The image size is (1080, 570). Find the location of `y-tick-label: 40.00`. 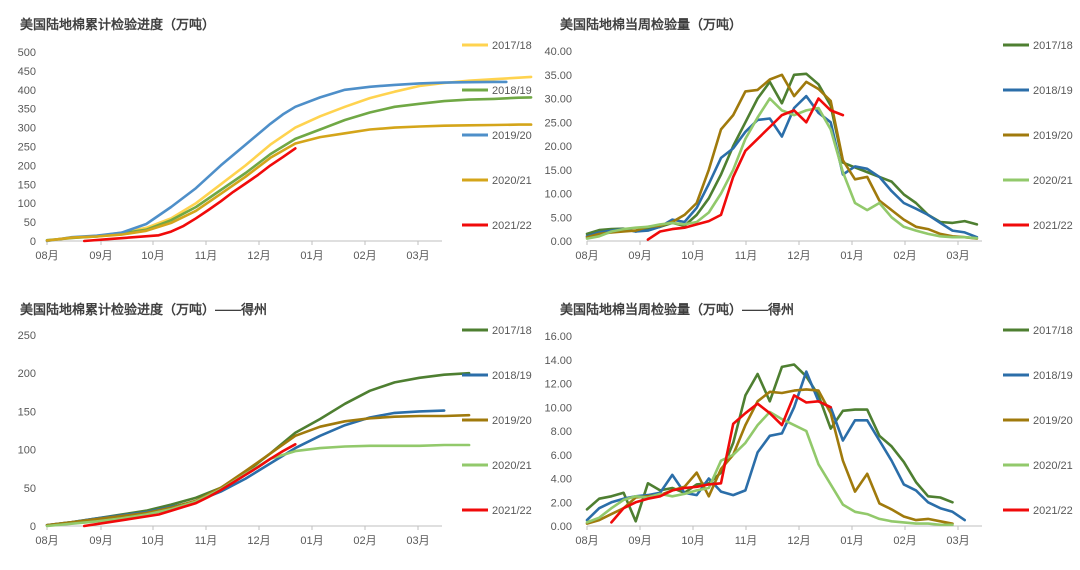

y-tick-label: 40.00 is located at coordinates (558, 52).